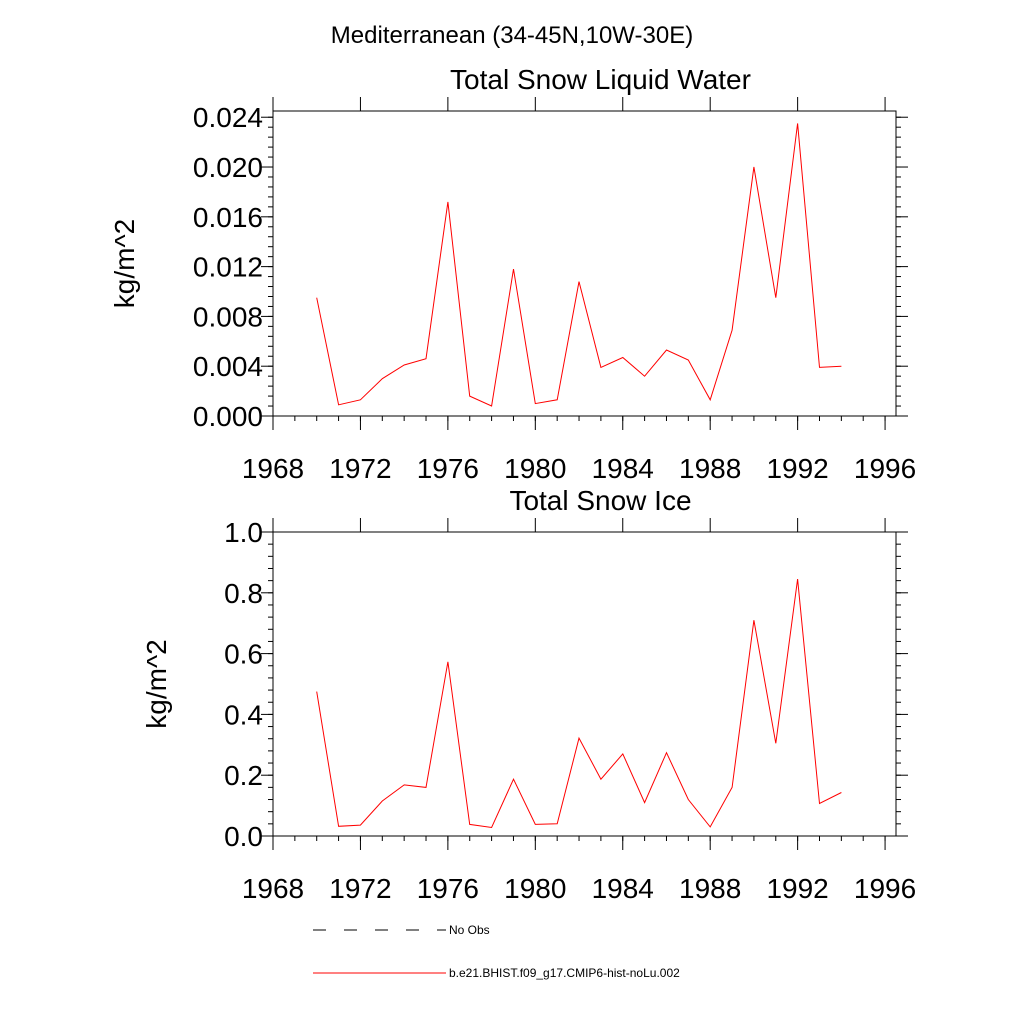  Describe the element at coordinates (228, 416) in the screenshot. I see `y-tick-label: 0.000` at that location.